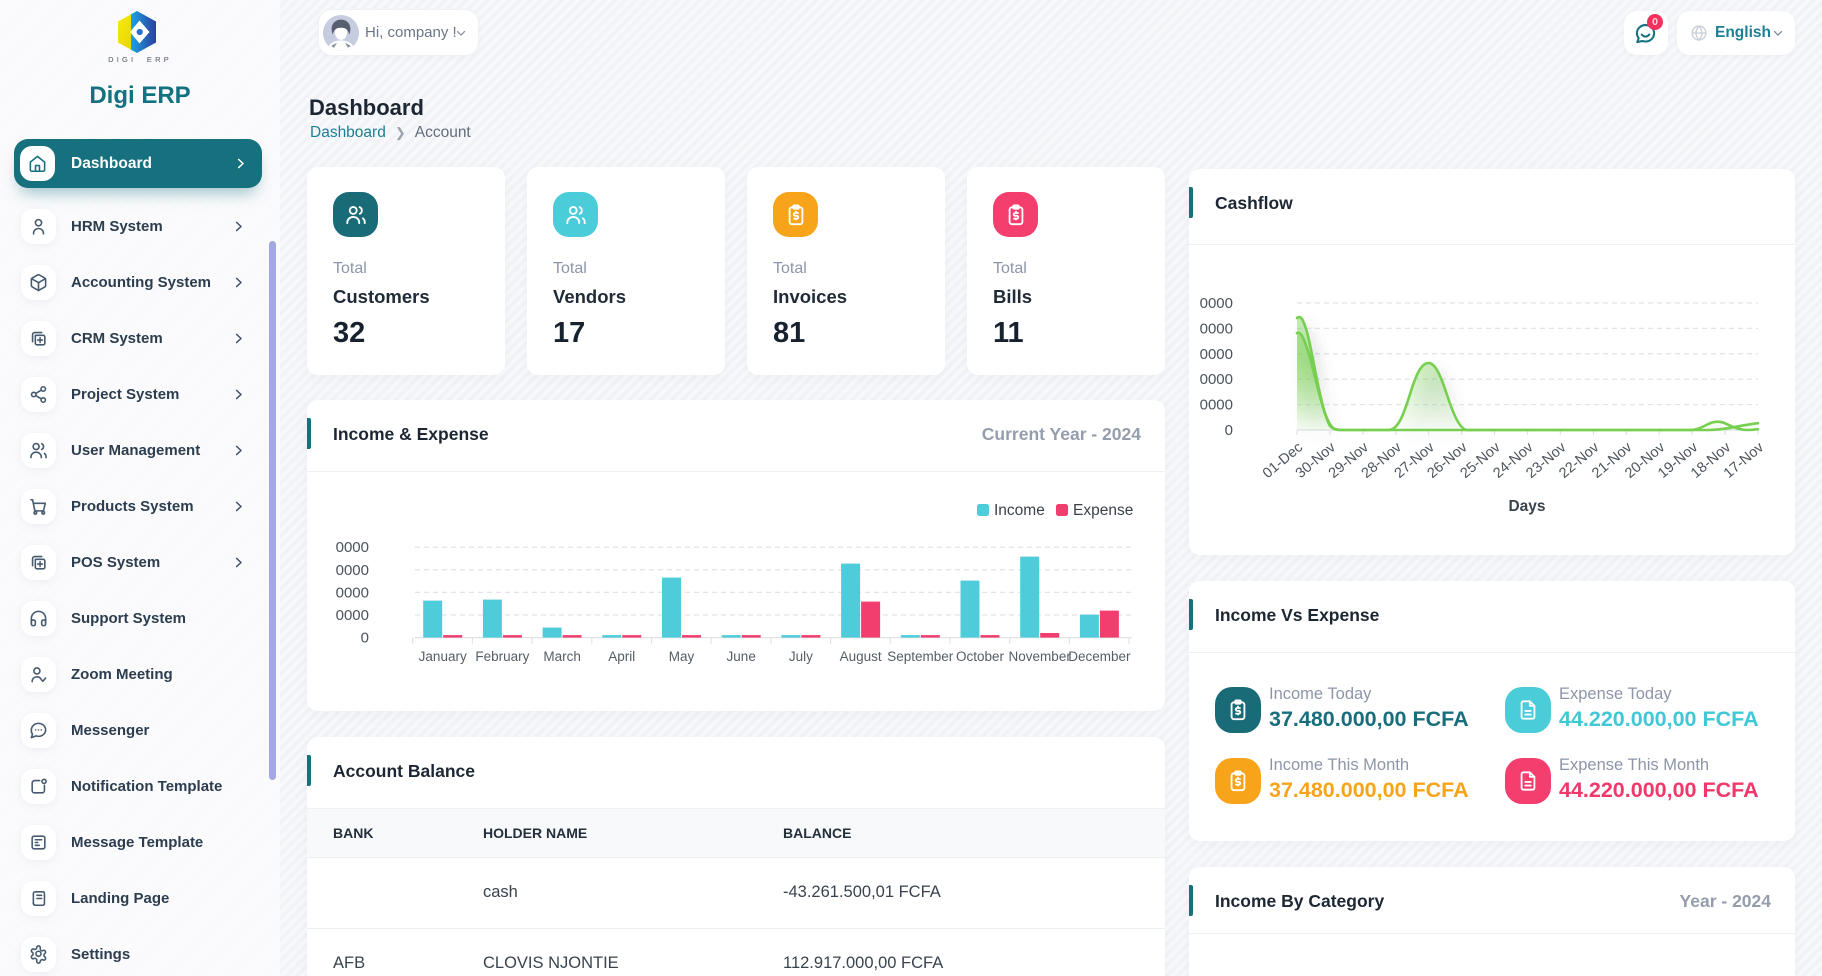  I want to click on svg-text: Days, so click(1526, 506).